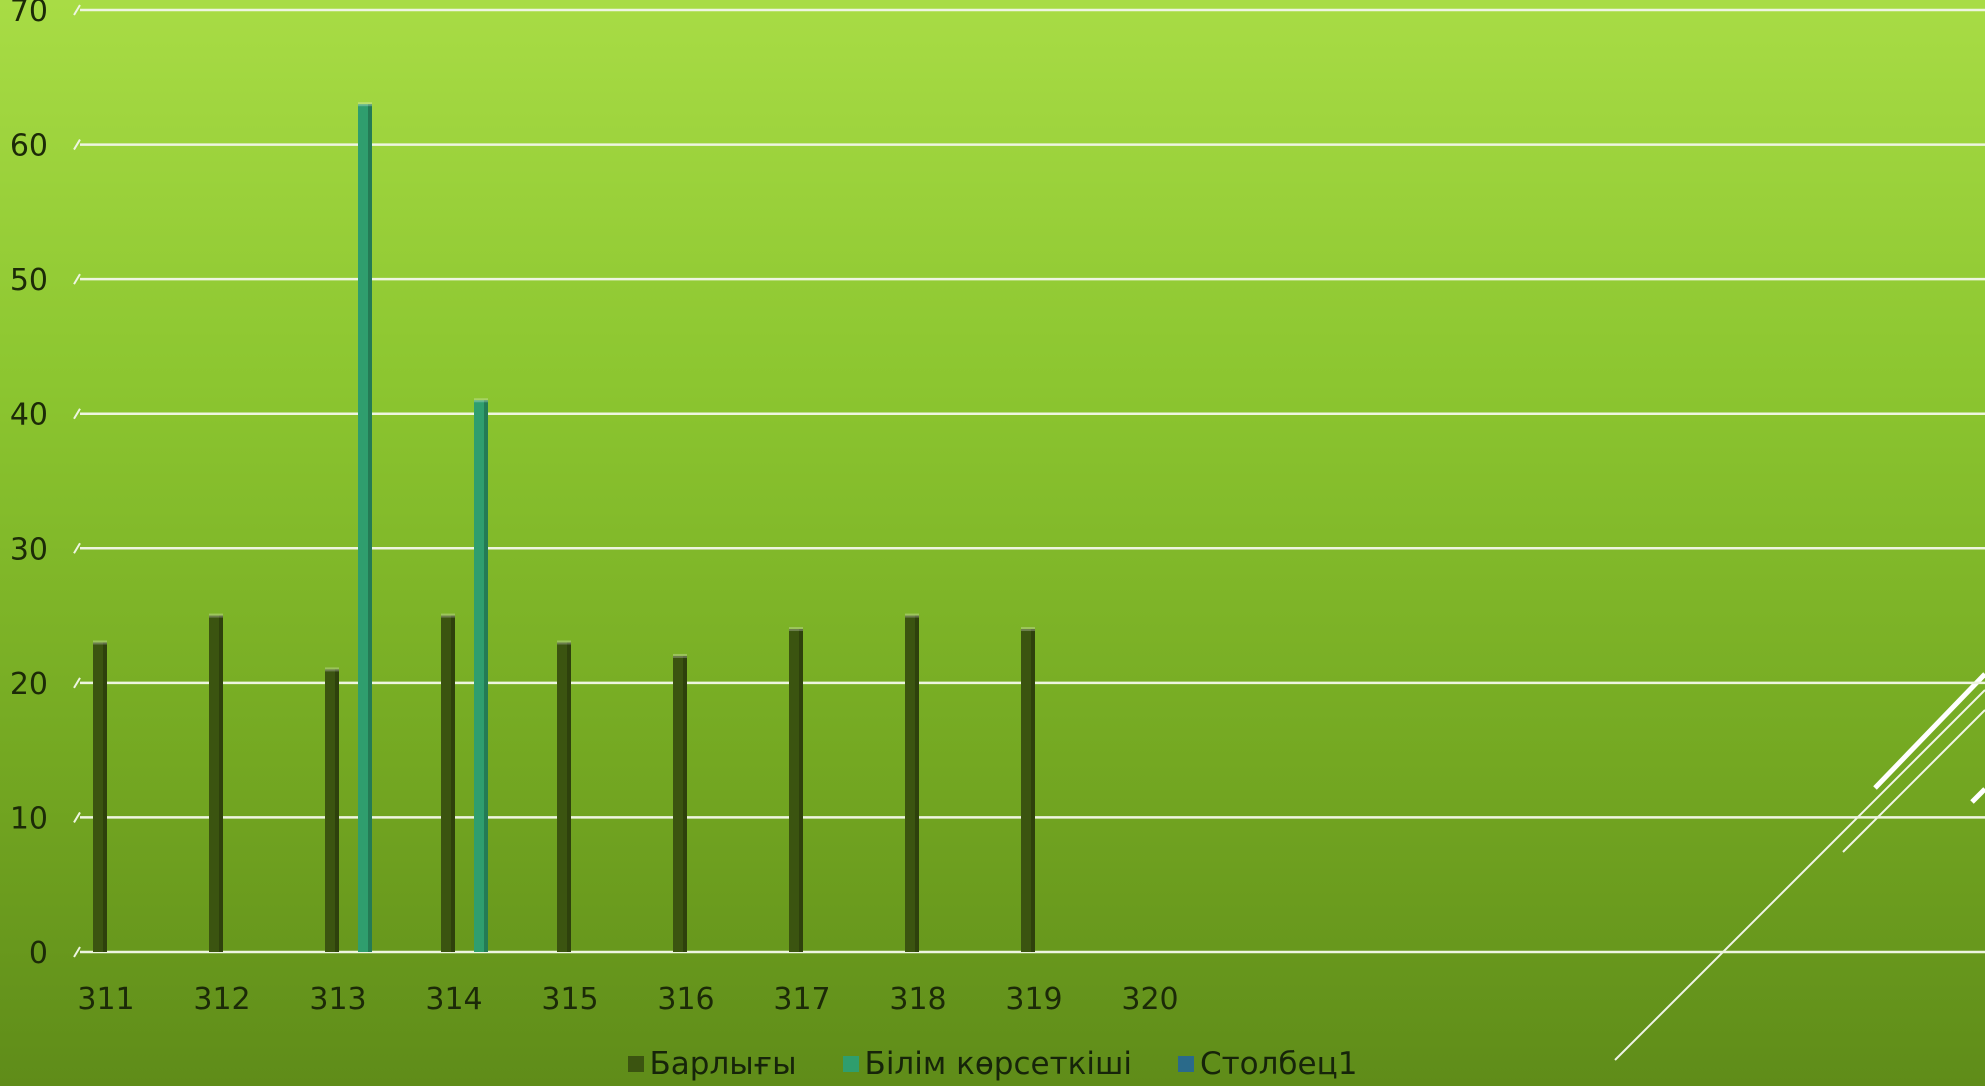 The width and height of the screenshot is (1985, 1086). I want to click on x-tick-label: 312, so click(221, 999).